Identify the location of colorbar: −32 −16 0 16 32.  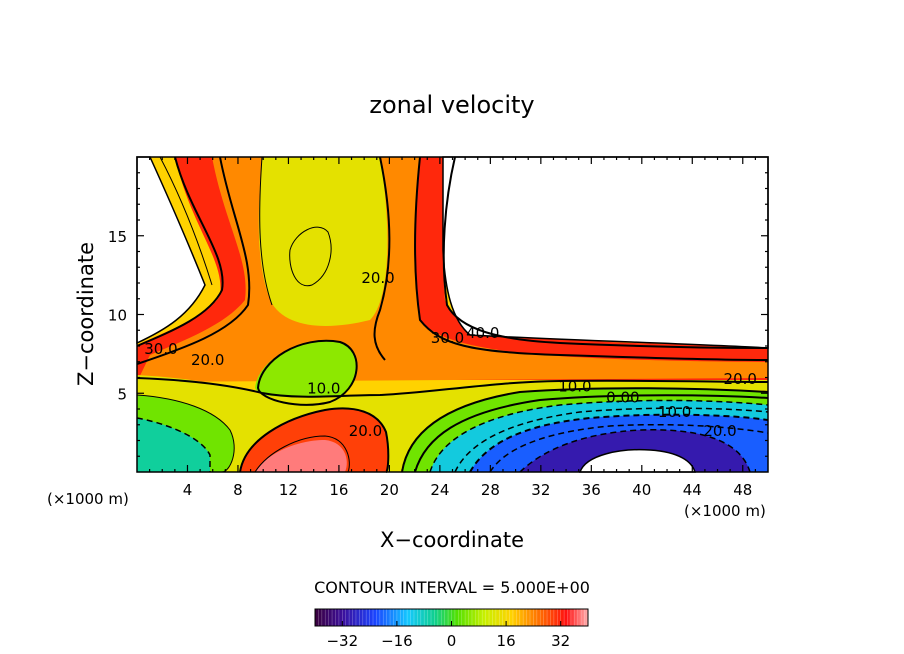
(451, 629).